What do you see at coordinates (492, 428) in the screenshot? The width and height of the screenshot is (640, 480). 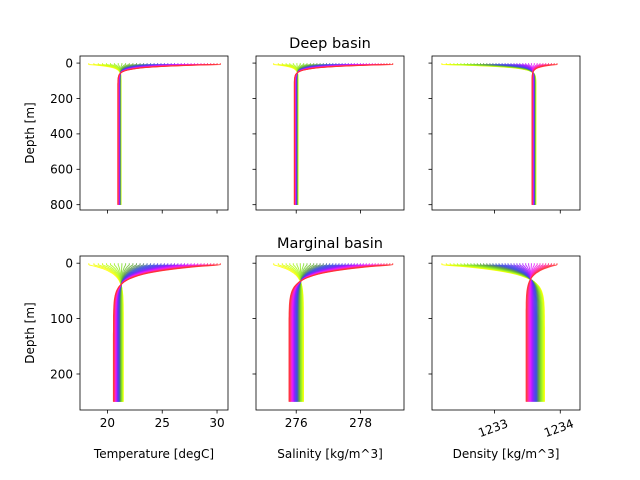 I see `x-tick-label: 1233` at bounding box center [492, 428].